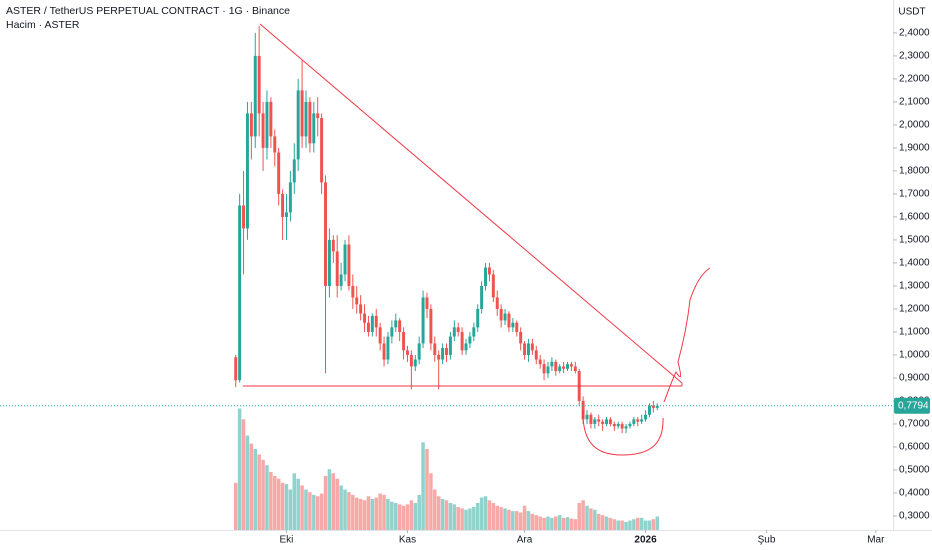 The height and width of the screenshot is (550, 932). What do you see at coordinates (876, 540) in the screenshot?
I see `x-tick-label: Mar` at bounding box center [876, 540].